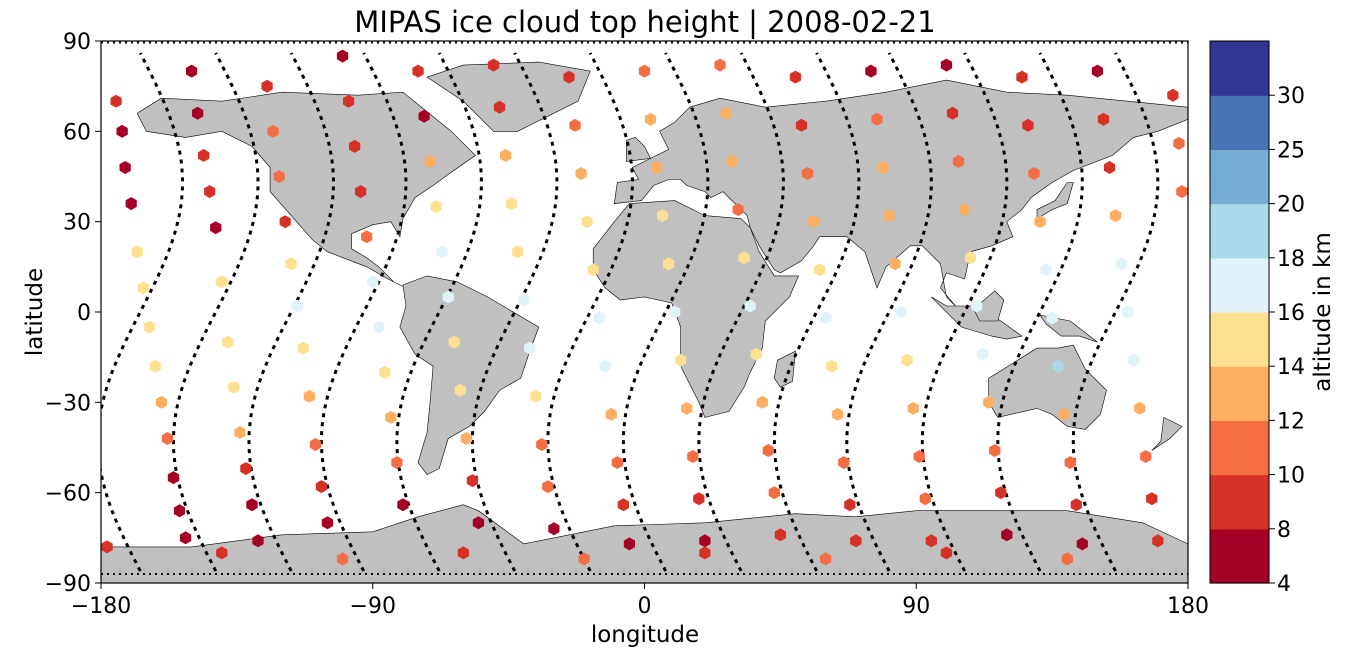  What do you see at coordinates (73, 313) in the screenshot?
I see `y-axis: −90 −60 −30 0 30 60 90` at bounding box center [73, 313].